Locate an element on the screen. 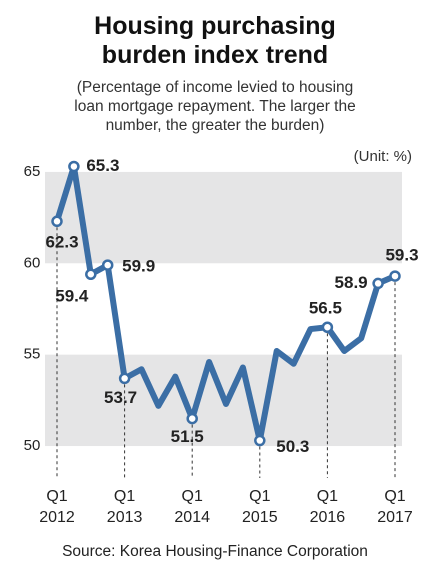  value-label: 62.3 is located at coordinates (61, 242).